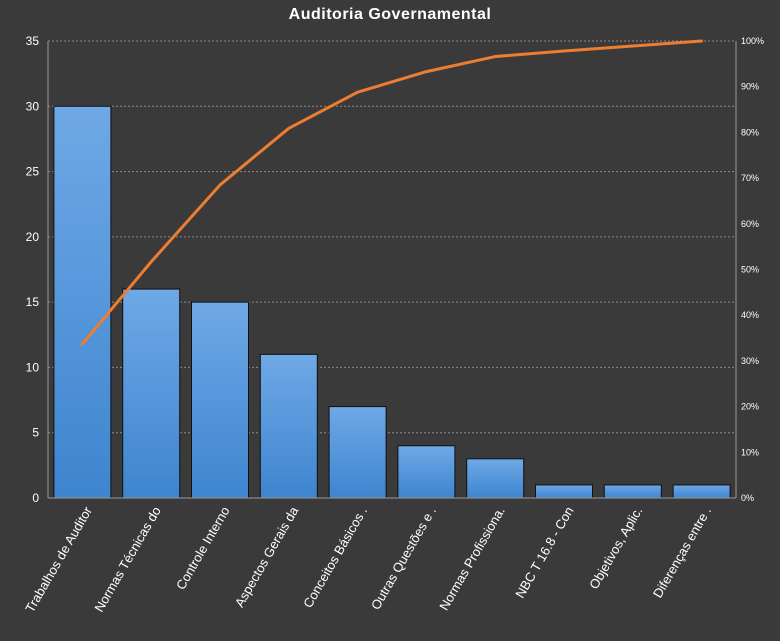  Describe the element at coordinates (203, 548) in the screenshot. I see `x-tick-label: Controle Interno` at that location.